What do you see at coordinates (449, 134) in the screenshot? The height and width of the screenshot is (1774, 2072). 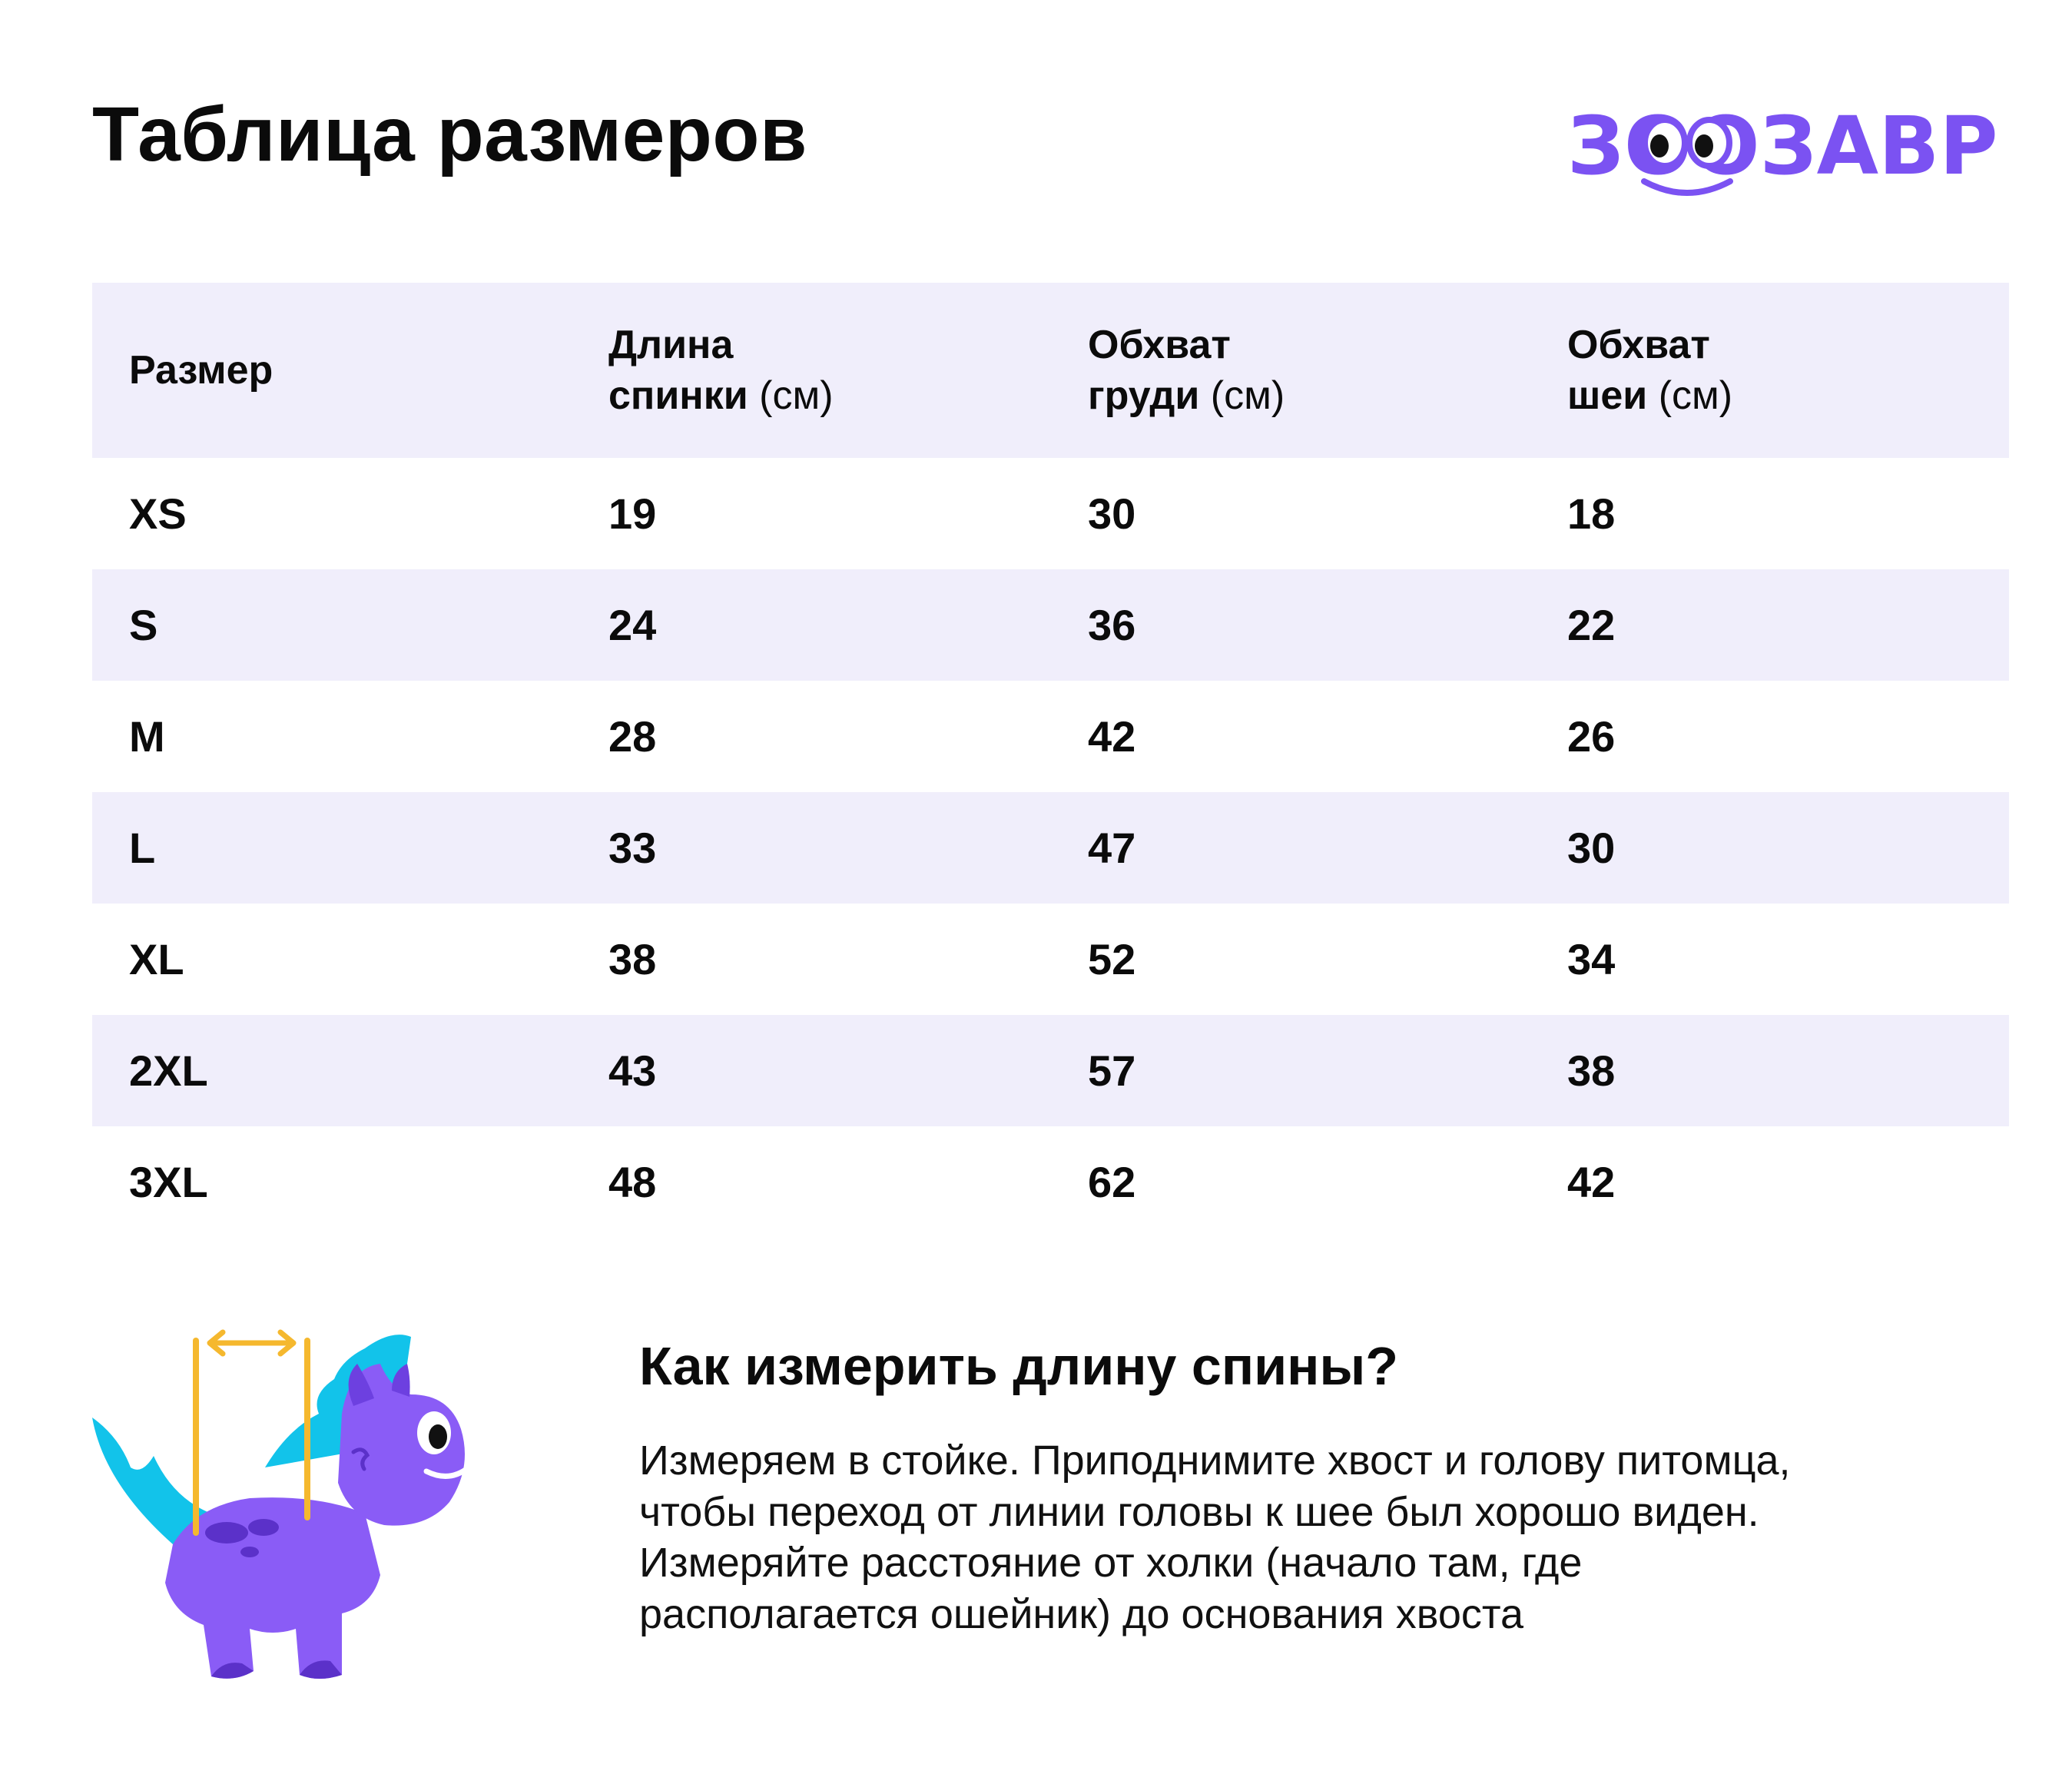 I see `page-title: Таблица размеров` at bounding box center [449, 134].